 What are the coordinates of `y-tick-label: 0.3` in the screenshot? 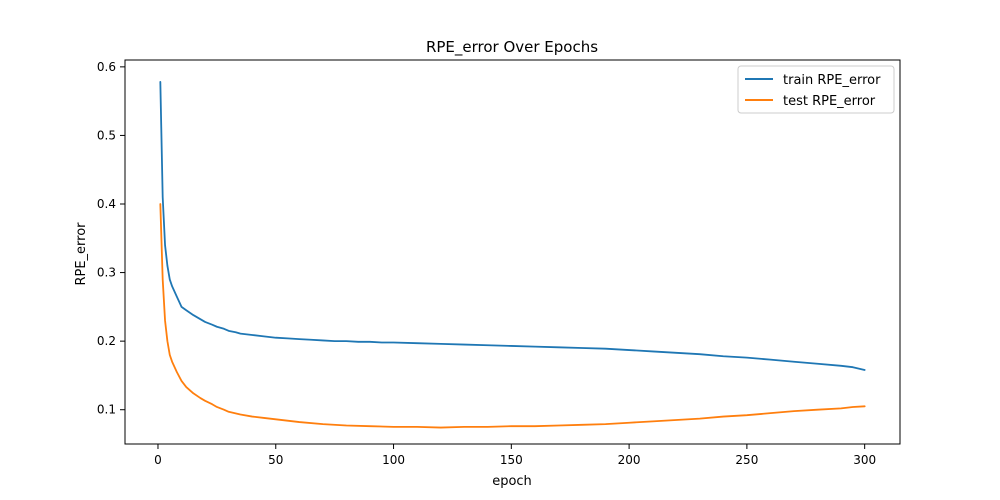 It's located at (106, 273).